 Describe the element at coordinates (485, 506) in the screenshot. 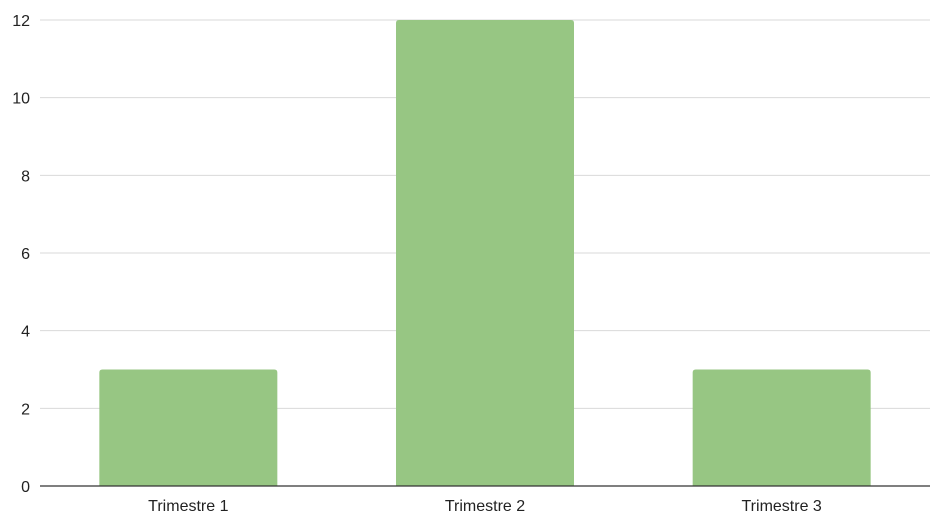

I see `x-tick-label: Trimestre 2` at that location.